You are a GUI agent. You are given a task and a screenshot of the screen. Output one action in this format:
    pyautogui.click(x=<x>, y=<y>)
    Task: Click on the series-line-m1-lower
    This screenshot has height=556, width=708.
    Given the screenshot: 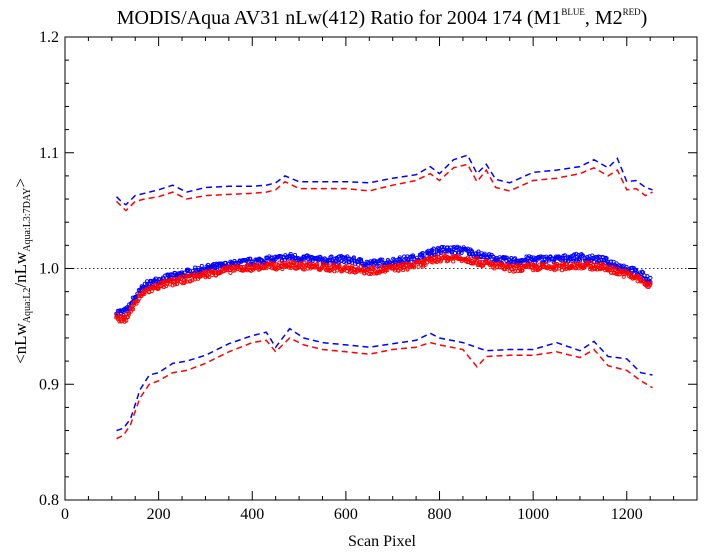 What is the action you would take?
    pyautogui.click(x=384, y=379)
    